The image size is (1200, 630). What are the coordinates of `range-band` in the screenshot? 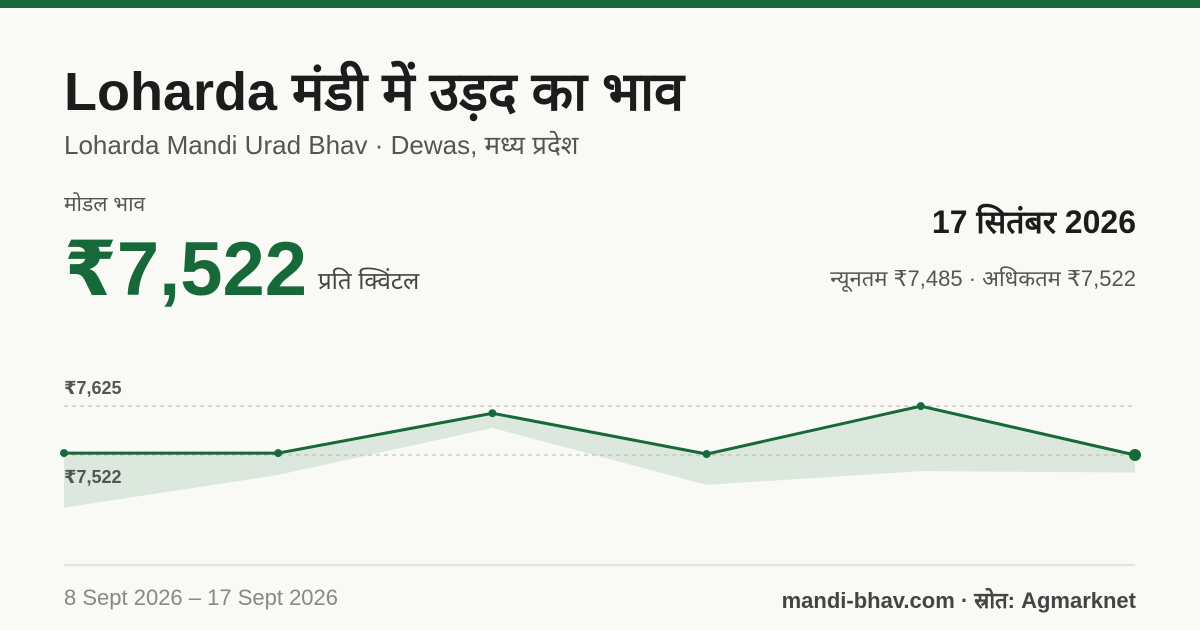 It's located at (599, 457).